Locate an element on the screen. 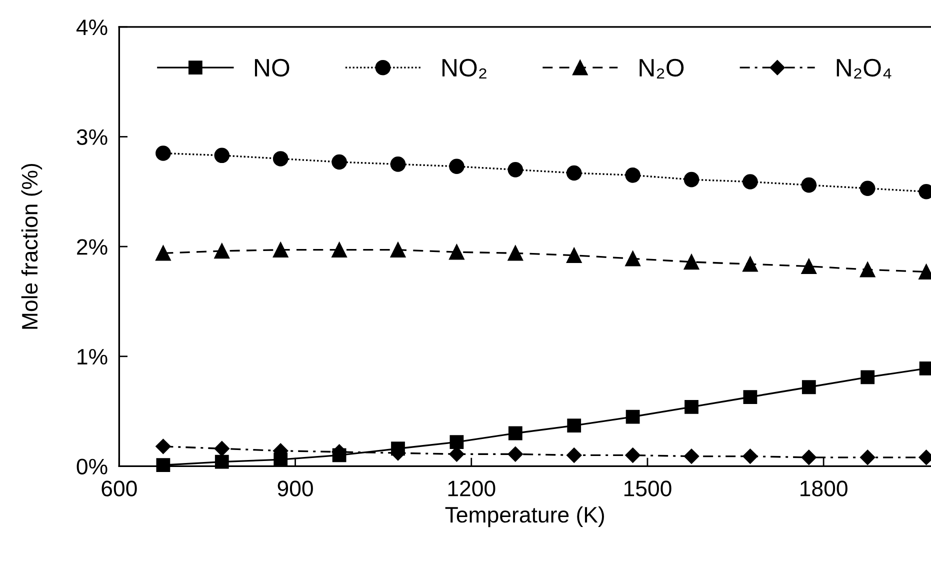  x-axis-title: Temperature (K) is located at coordinates (524, 517).